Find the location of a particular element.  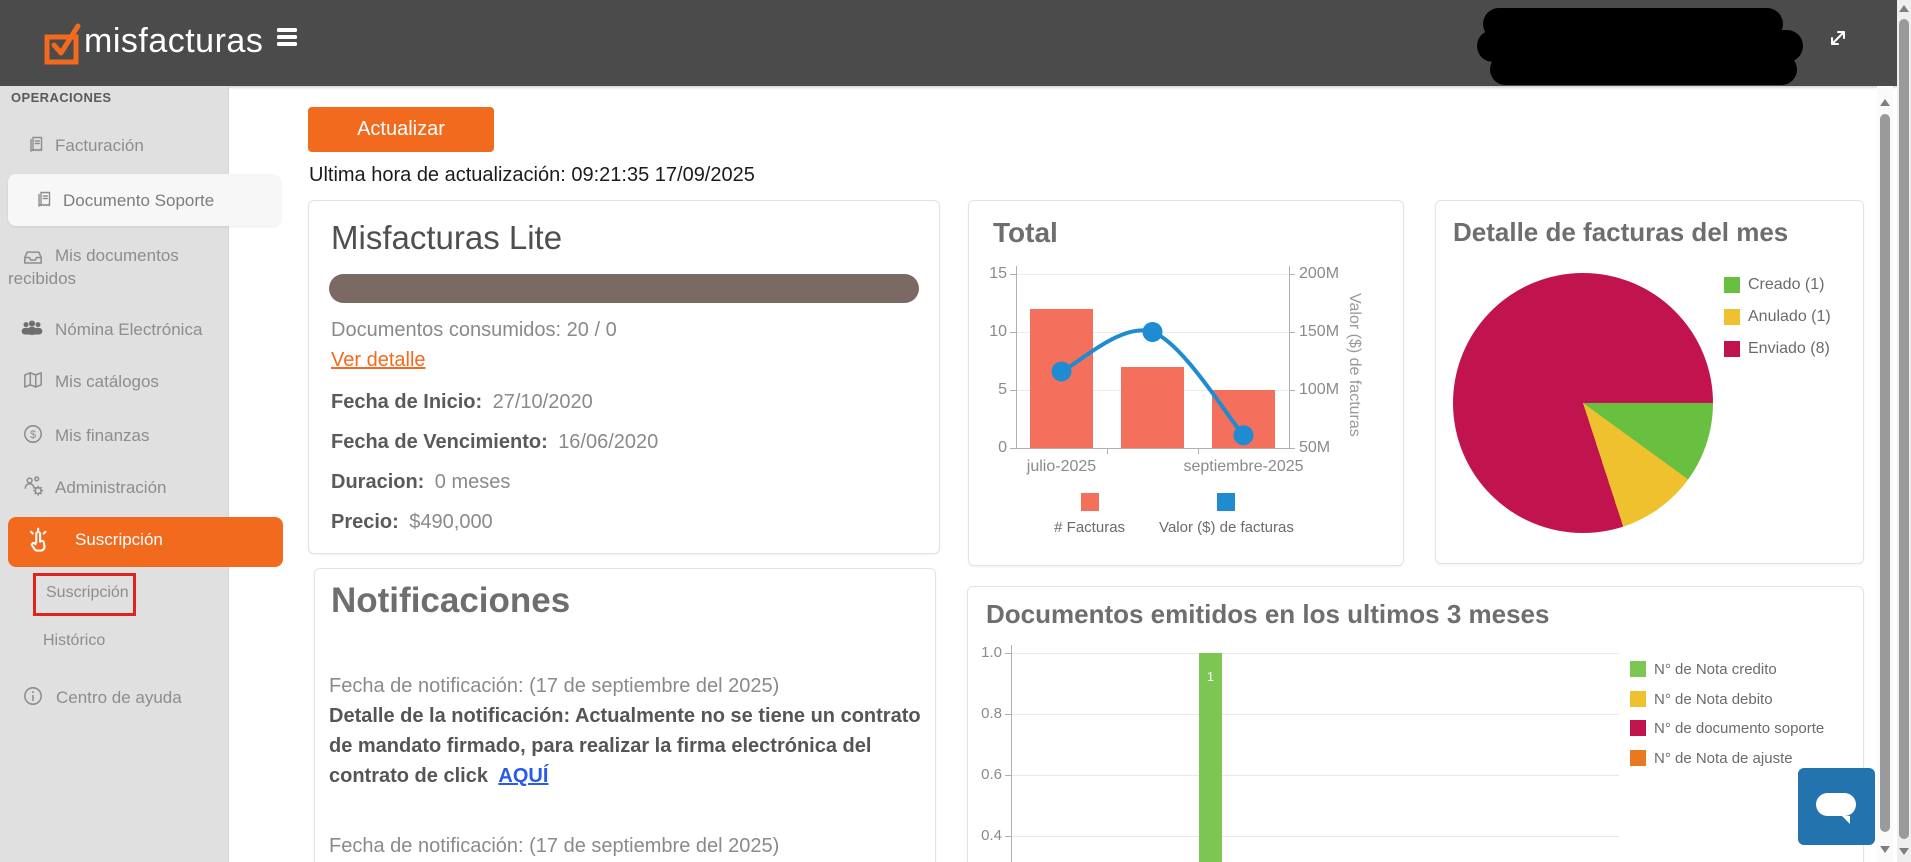

plan-progress-bar is located at coordinates (624, 288).